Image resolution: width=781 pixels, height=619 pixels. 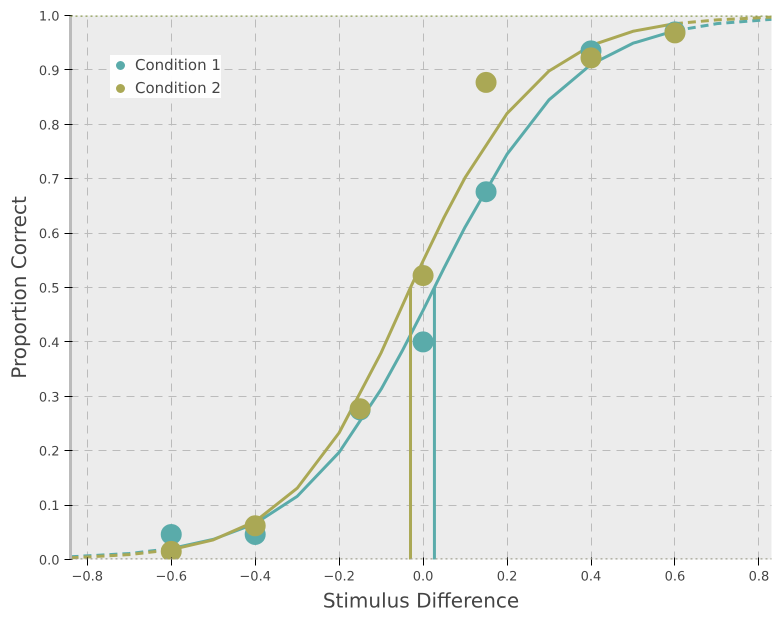 What do you see at coordinates (339, 577) in the screenshot?
I see `x-tick-label: −0.2` at bounding box center [339, 577].